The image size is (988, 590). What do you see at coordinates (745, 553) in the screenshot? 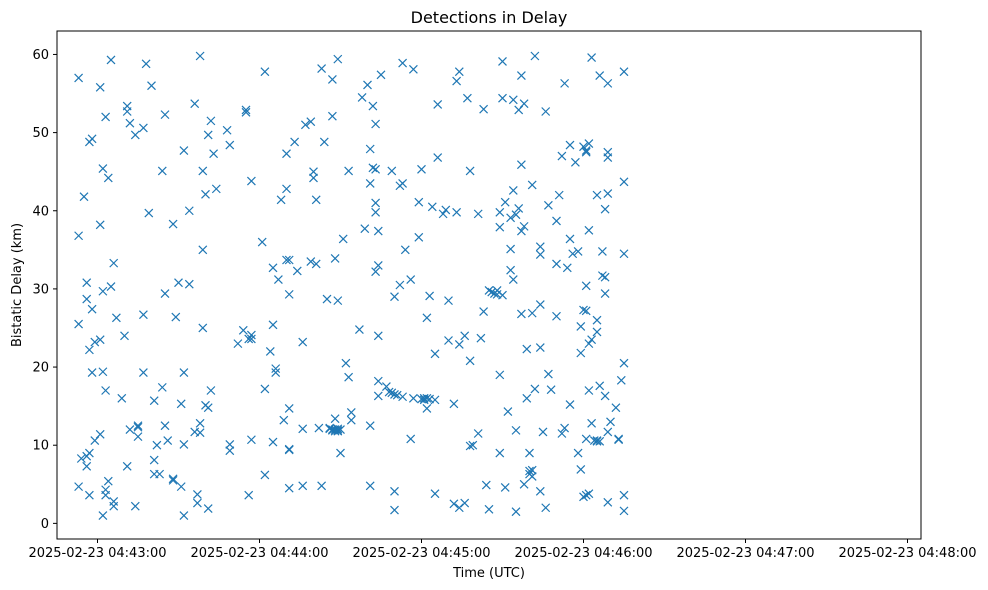
I see `x-tick-label: 2025-02-23 04:47:00` at bounding box center [745, 553].